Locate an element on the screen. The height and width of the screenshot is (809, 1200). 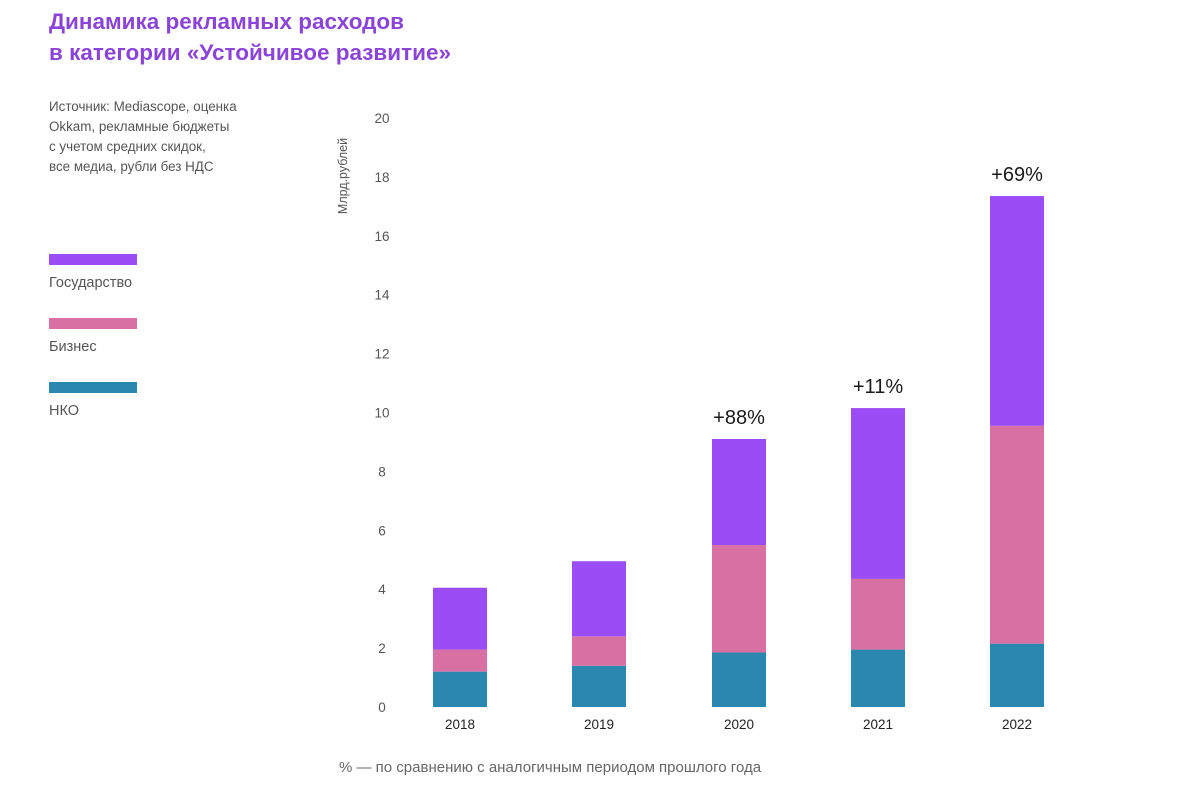
y-axis-ticks: 0 2 4 6 8 10 12 14 16 18 20 is located at coordinates (382, 413).